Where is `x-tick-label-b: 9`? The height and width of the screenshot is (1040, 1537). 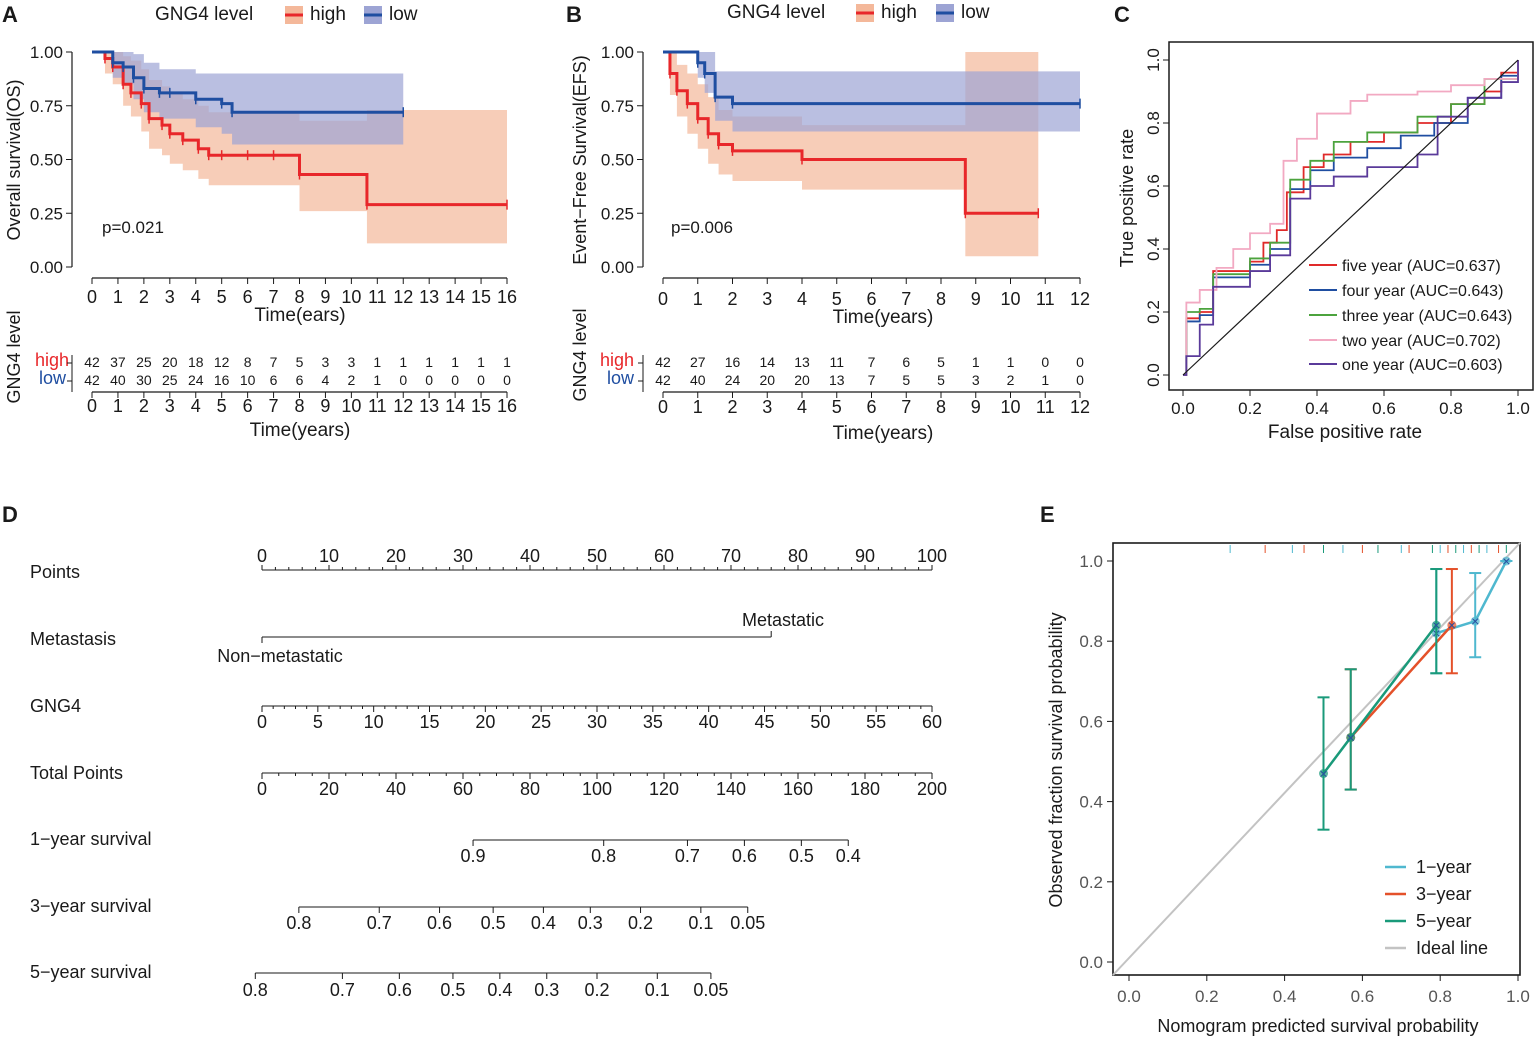
x-tick-label-b: 9 is located at coordinates (976, 299).